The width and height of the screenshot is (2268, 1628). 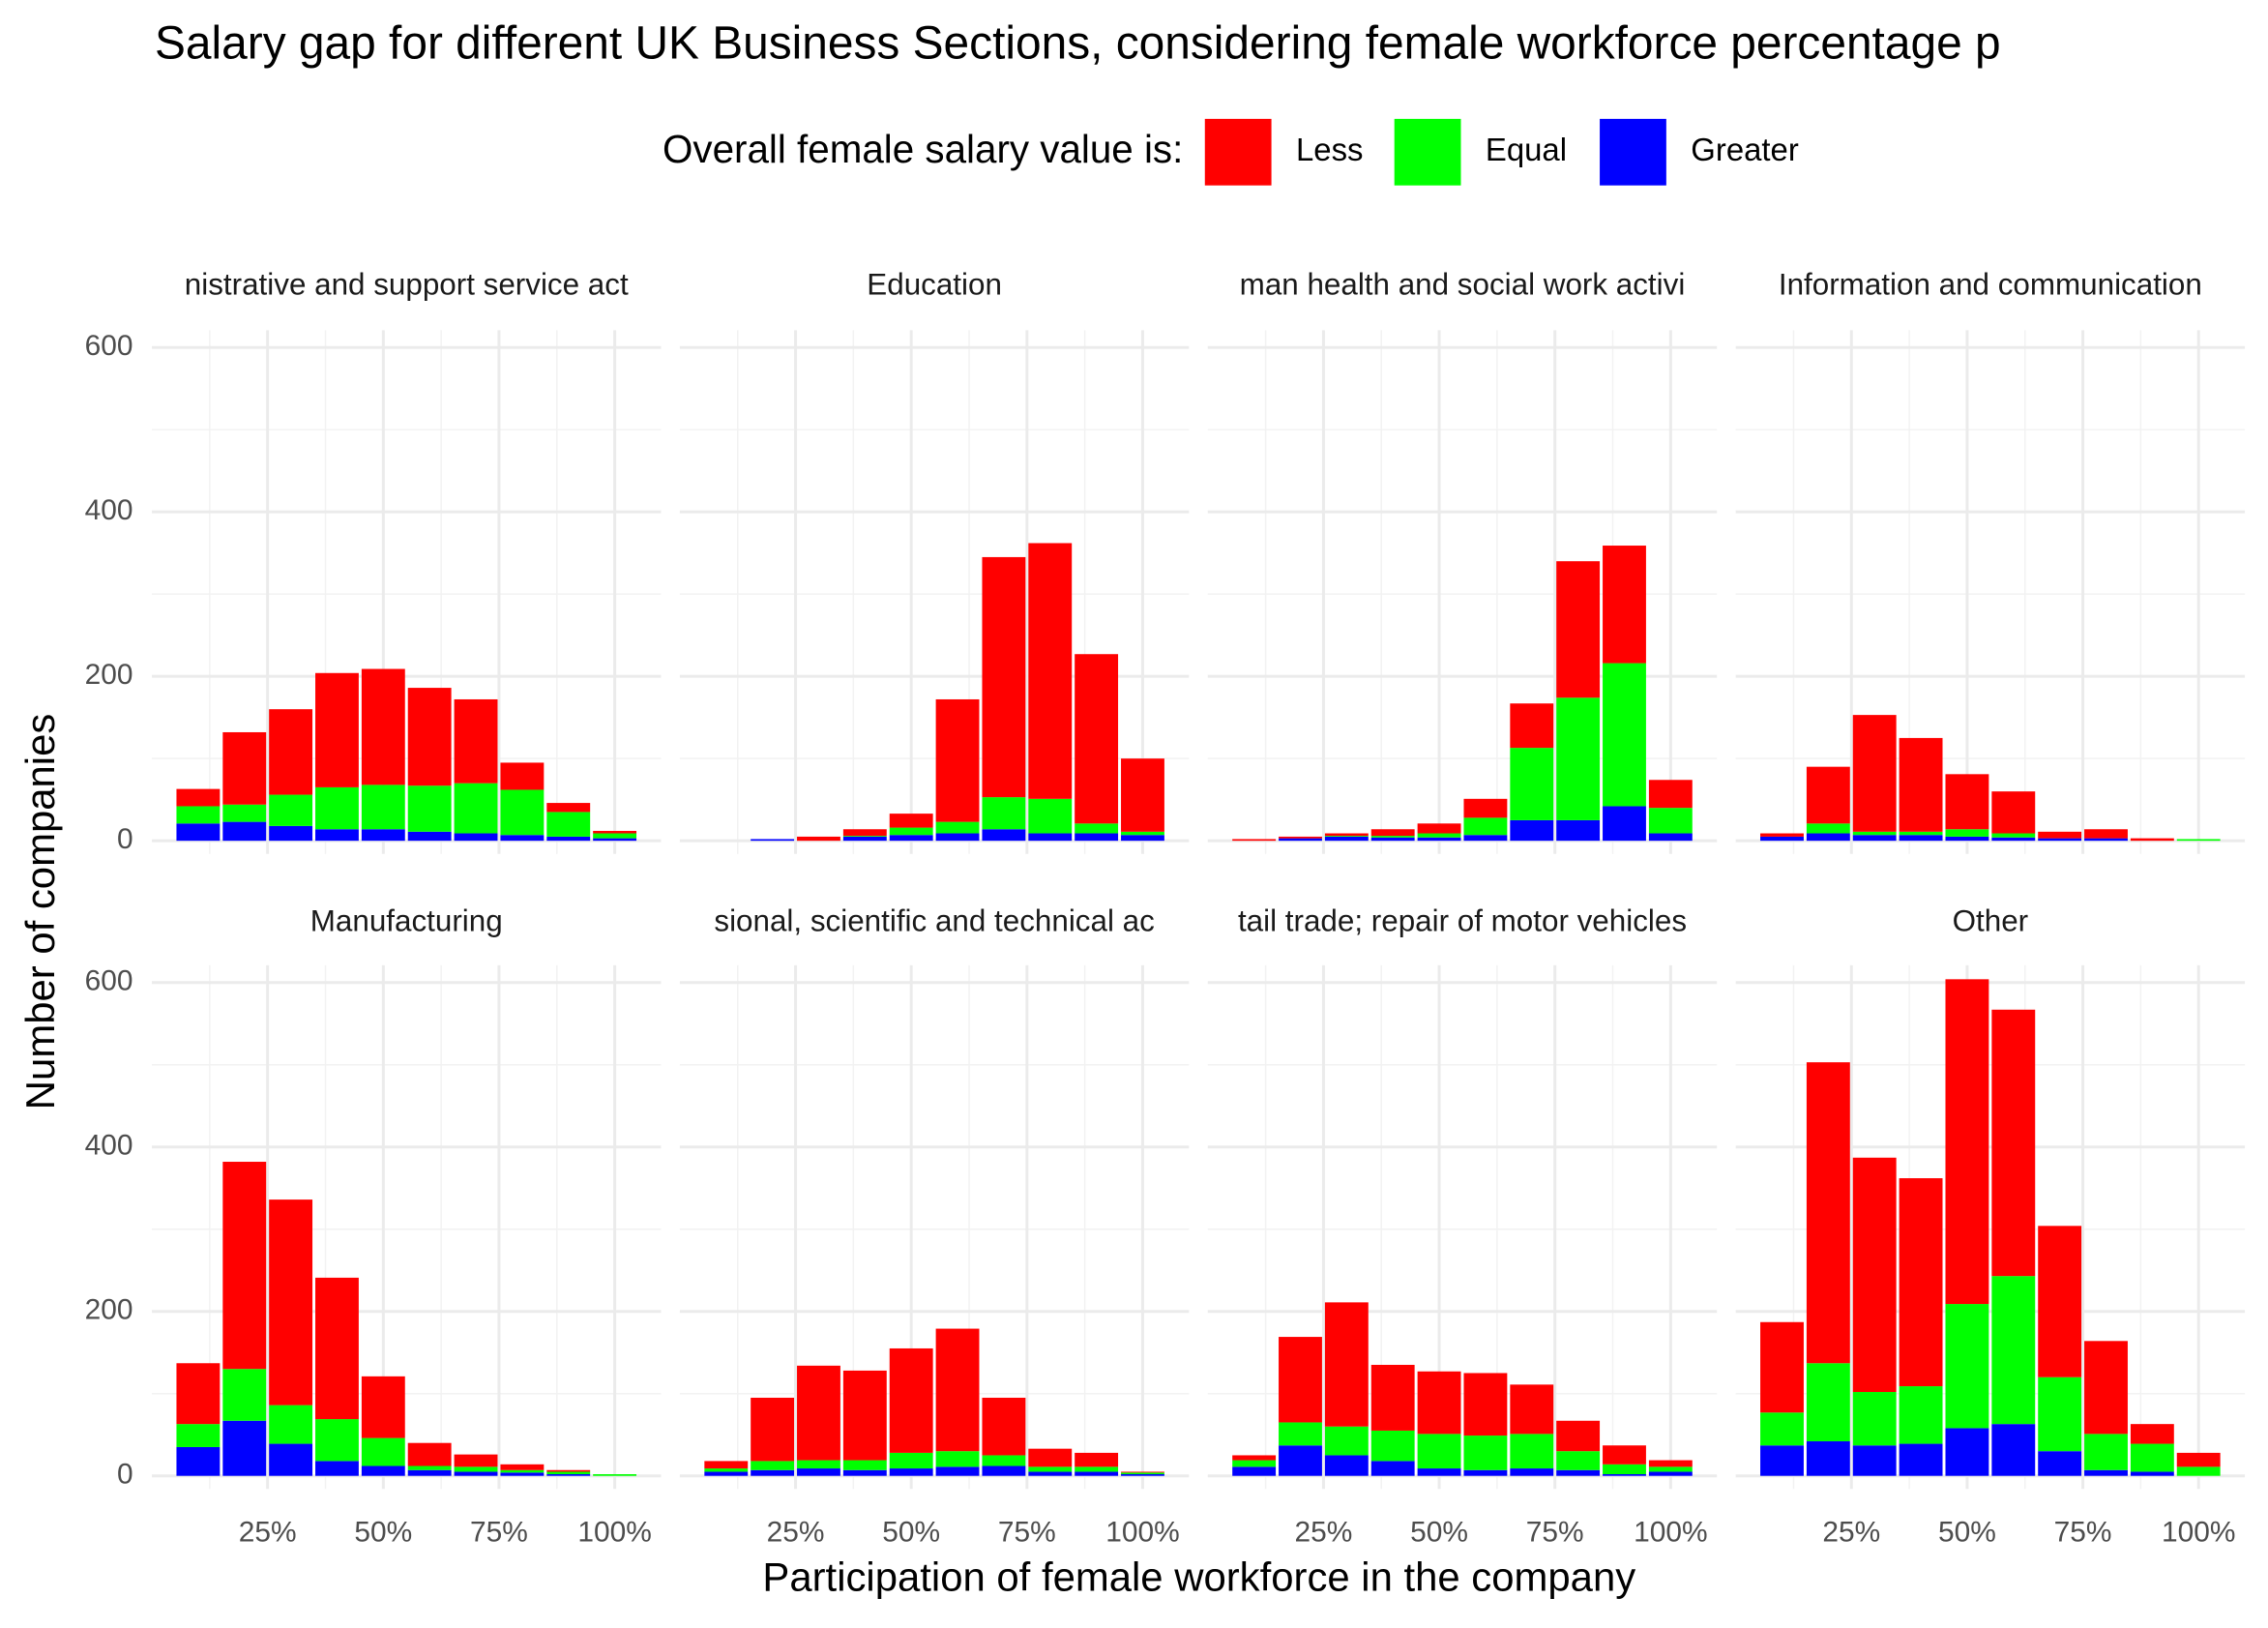 I want to click on y-axis-label: Number of companies, so click(x=40, y=912).